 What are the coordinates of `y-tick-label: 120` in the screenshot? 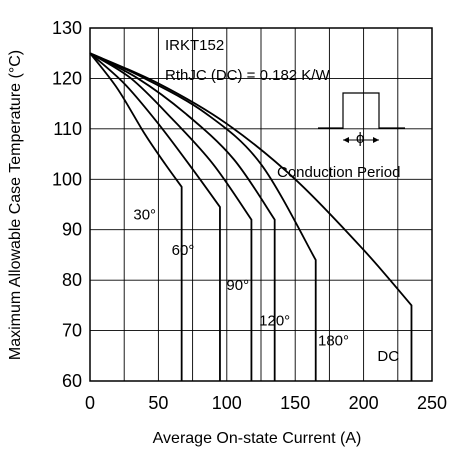 It's located at (67, 78).